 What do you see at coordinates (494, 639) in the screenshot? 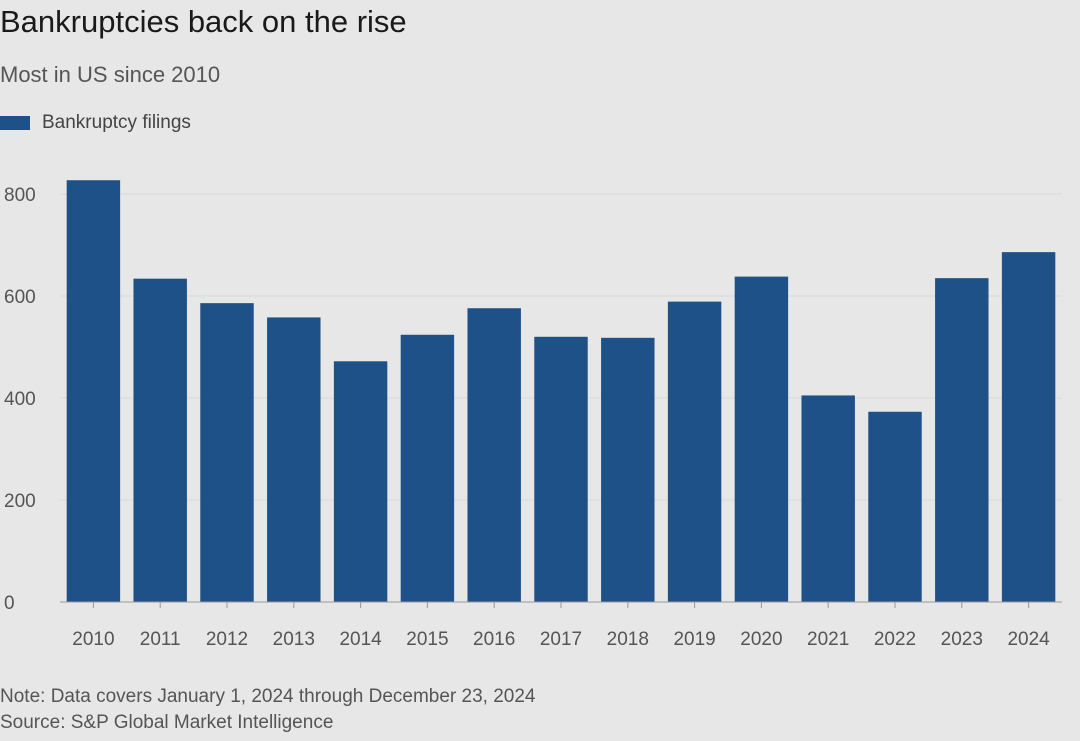
I see `x-tick-label: 2016` at bounding box center [494, 639].